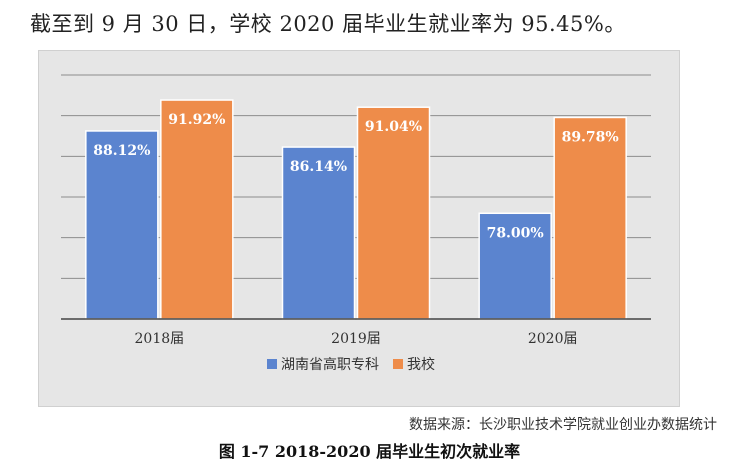  I want to click on data-label: 86.14%, so click(318, 167).